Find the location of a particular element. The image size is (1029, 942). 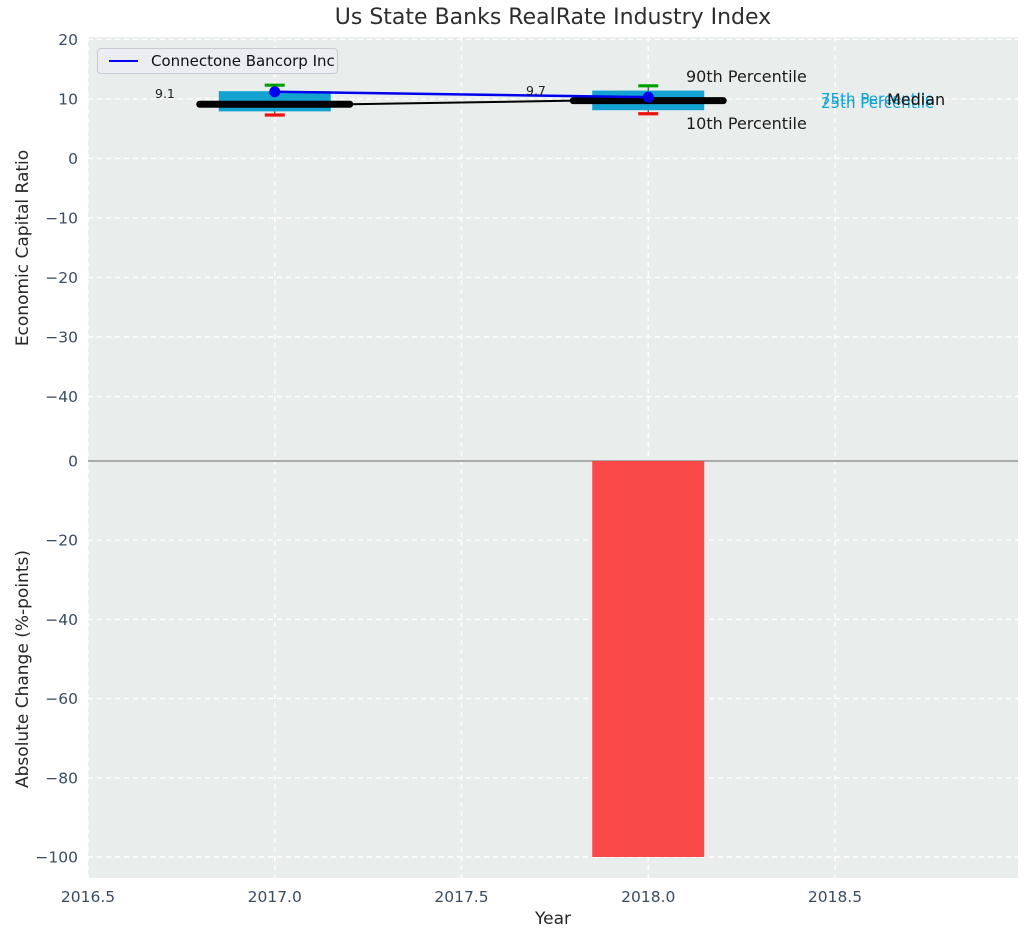

x-tick-label: 2017.0 is located at coordinates (275, 897).